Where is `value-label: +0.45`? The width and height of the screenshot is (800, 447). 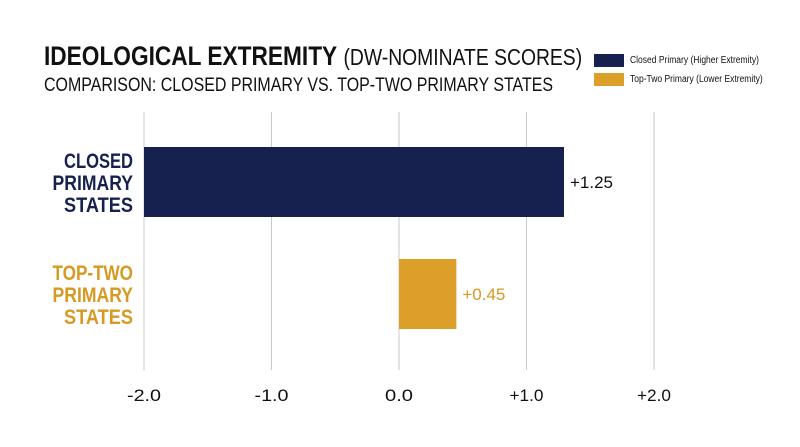
value-label: +0.45 is located at coordinates (483, 294).